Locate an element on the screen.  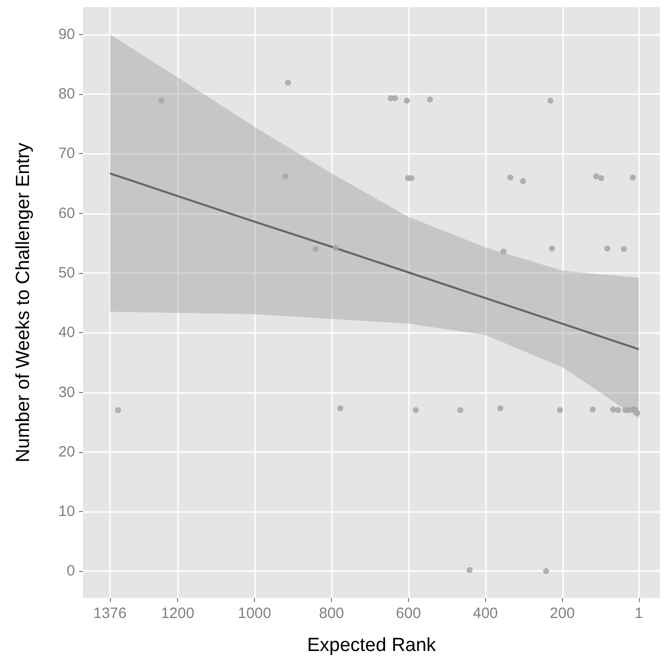
y-tick-label: 40 is located at coordinates (66, 333).